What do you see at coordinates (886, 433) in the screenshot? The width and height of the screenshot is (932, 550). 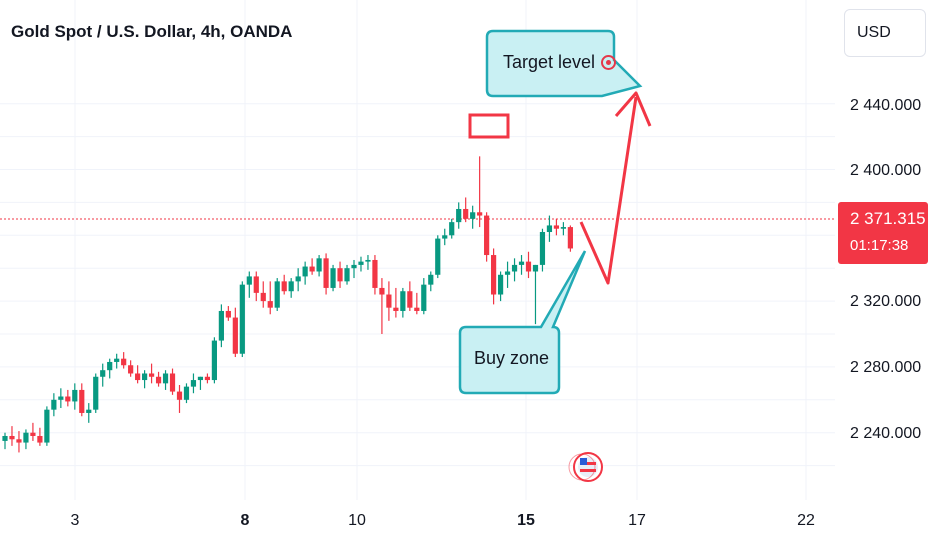 I see `price-tick: 2 240.000` at bounding box center [886, 433].